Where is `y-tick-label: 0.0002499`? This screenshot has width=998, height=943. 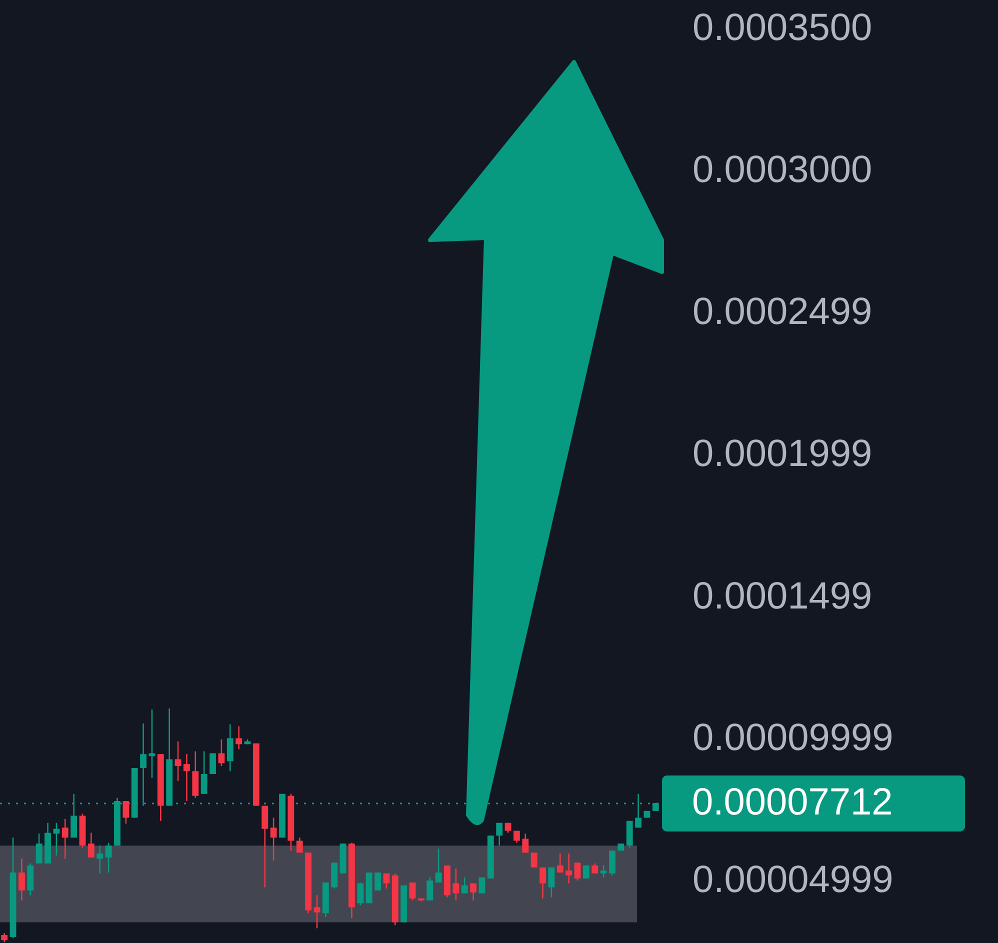 y-tick-label: 0.0002499 is located at coordinates (782, 312).